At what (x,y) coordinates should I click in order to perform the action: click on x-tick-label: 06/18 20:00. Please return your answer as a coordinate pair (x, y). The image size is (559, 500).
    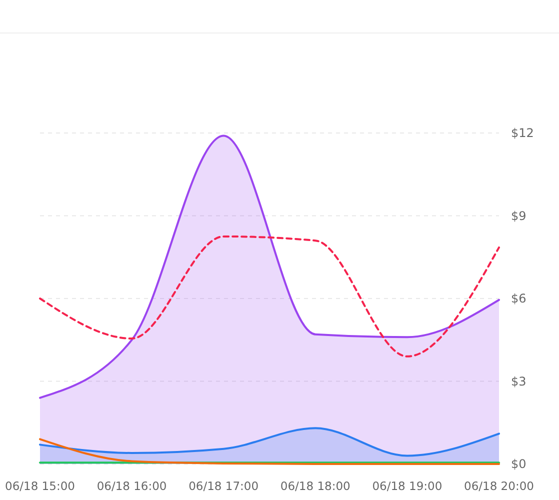
    Looking at the image, I should click on (499, 486).